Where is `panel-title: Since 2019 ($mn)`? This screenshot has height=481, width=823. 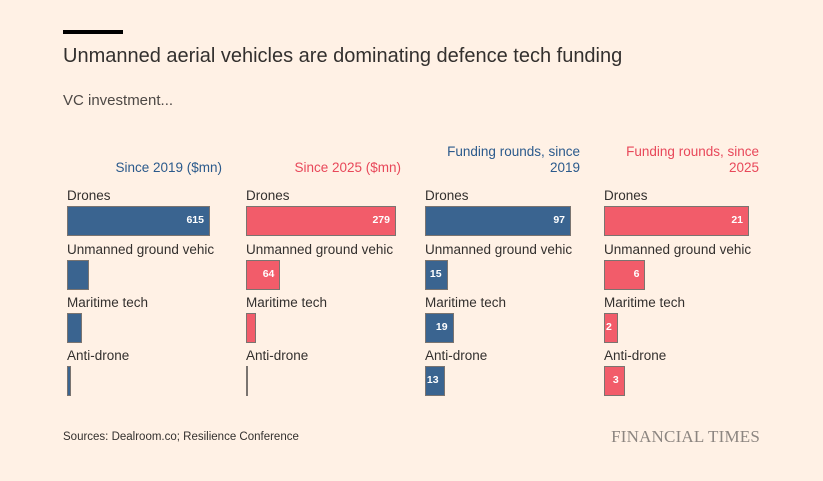
panel-title: Since 2019 ($mn) is located at coordinates (168, 167).